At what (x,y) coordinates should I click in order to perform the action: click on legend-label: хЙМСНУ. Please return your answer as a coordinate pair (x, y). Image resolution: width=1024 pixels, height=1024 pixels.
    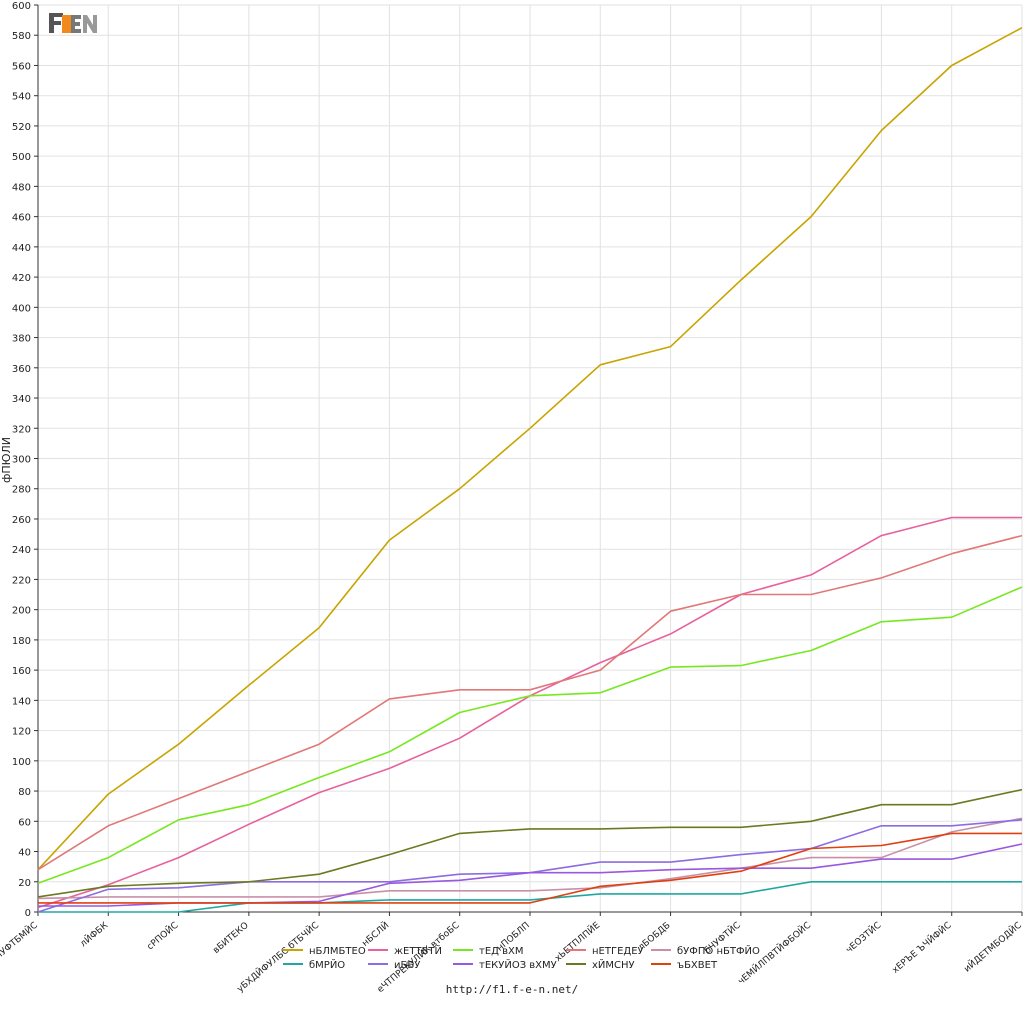
    Looking at the image, I should click on (613, 964).